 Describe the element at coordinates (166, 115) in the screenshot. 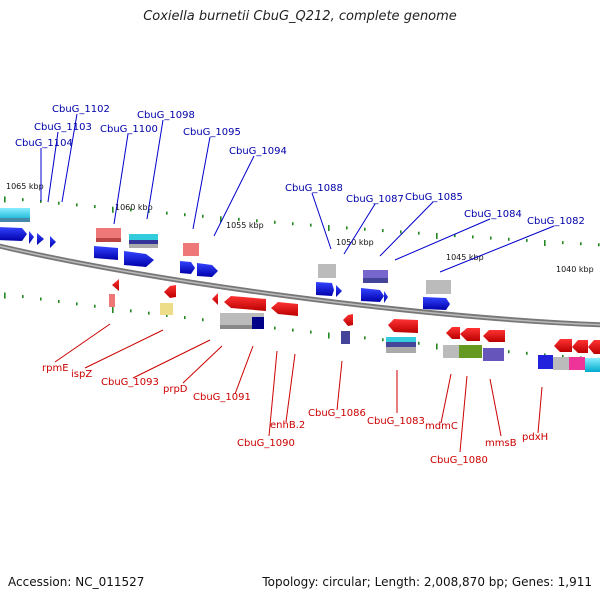

I see `gene-label: CbuG_1098` at that location.